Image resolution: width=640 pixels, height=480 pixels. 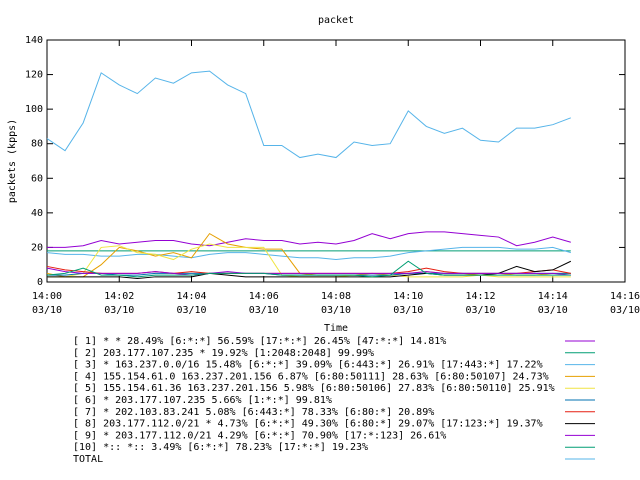 I want to click on x-tick-label: 14:14, so click(x=553, y=296).